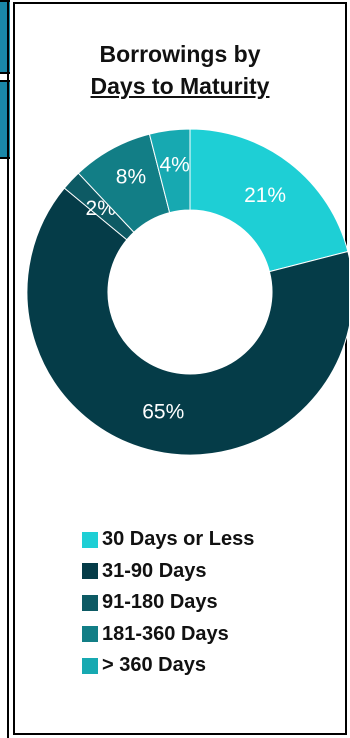 This screenshot has width=350, height=738. I want to click on slice-over-360-days, so click(169, 171).